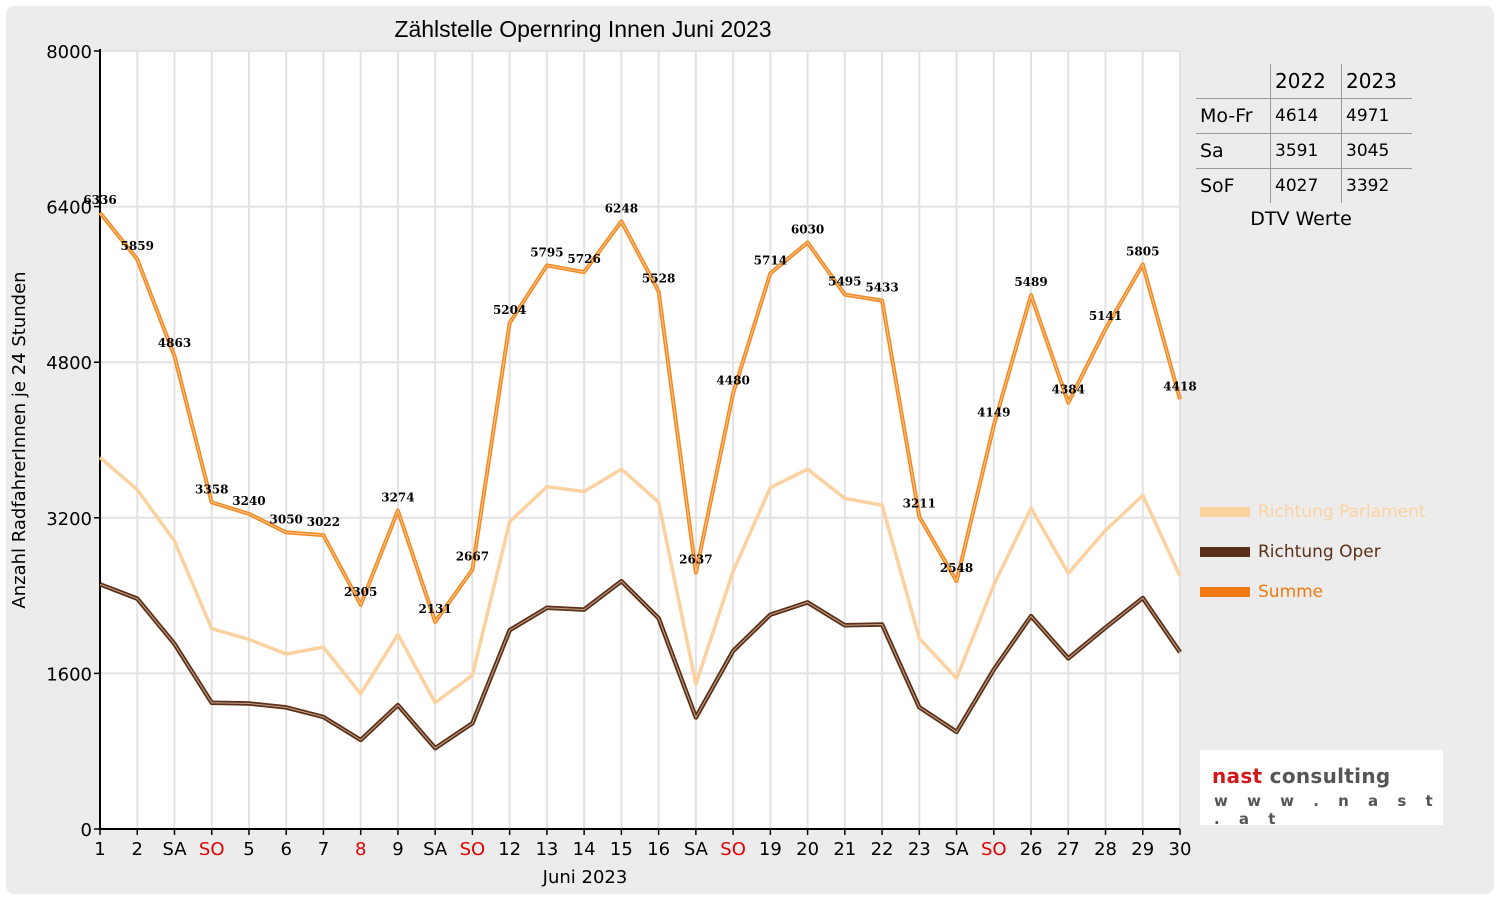  Describe the element at coordinates (509, 849) in the screenshot. I see `x-tick-label: 12` at that location.